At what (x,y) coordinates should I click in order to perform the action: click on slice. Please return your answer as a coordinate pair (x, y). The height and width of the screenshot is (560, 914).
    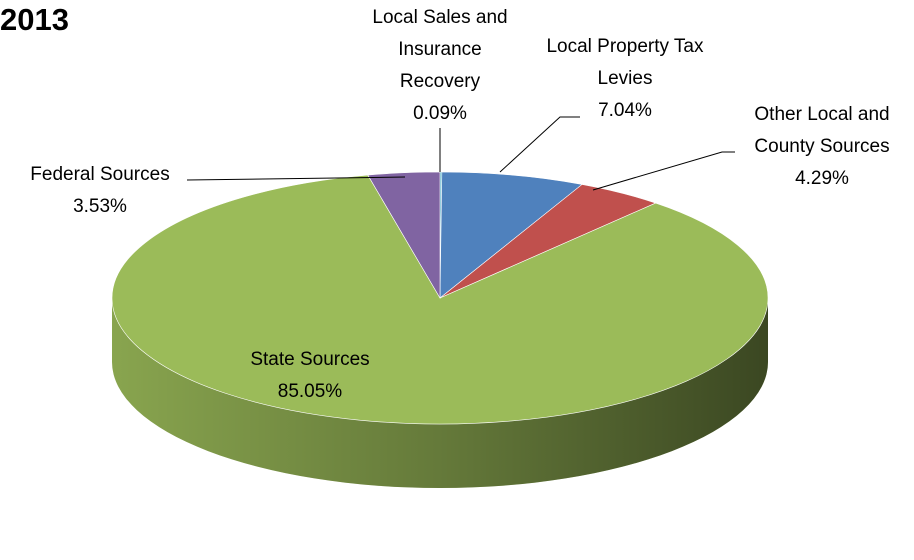
    Looking at the image, I should click on (511, 235).